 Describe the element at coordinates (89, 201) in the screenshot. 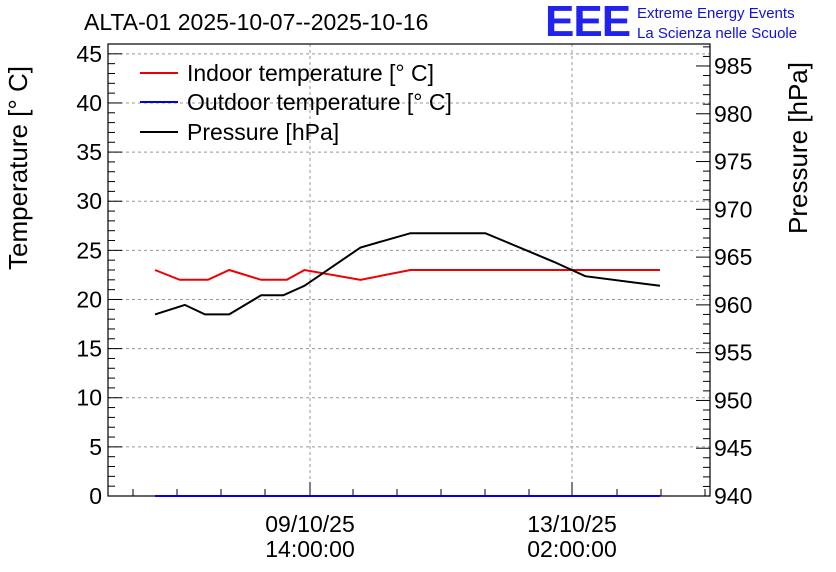

I see `y-left-tick-label: 30` at that location.